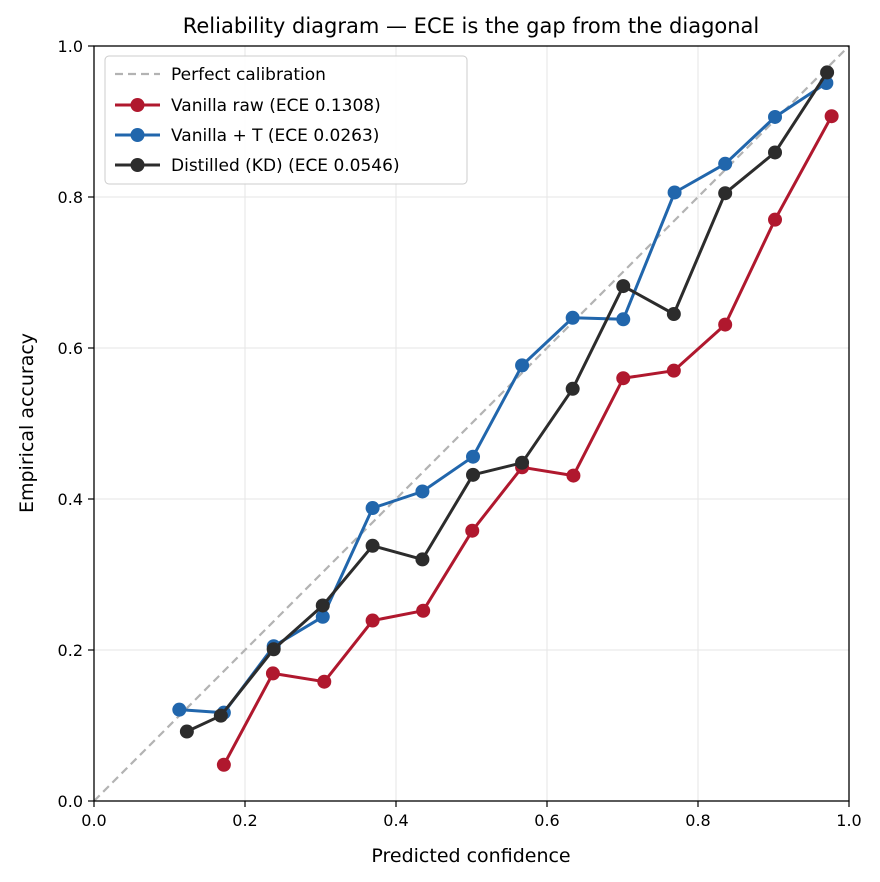 Image resolution: width=880 pixels, height=882 pixels. What do you see at coordinates (470, 856) in the screenshot?
I see `x-axis-label: Predicted confidence` at bounding box center [470, 856].